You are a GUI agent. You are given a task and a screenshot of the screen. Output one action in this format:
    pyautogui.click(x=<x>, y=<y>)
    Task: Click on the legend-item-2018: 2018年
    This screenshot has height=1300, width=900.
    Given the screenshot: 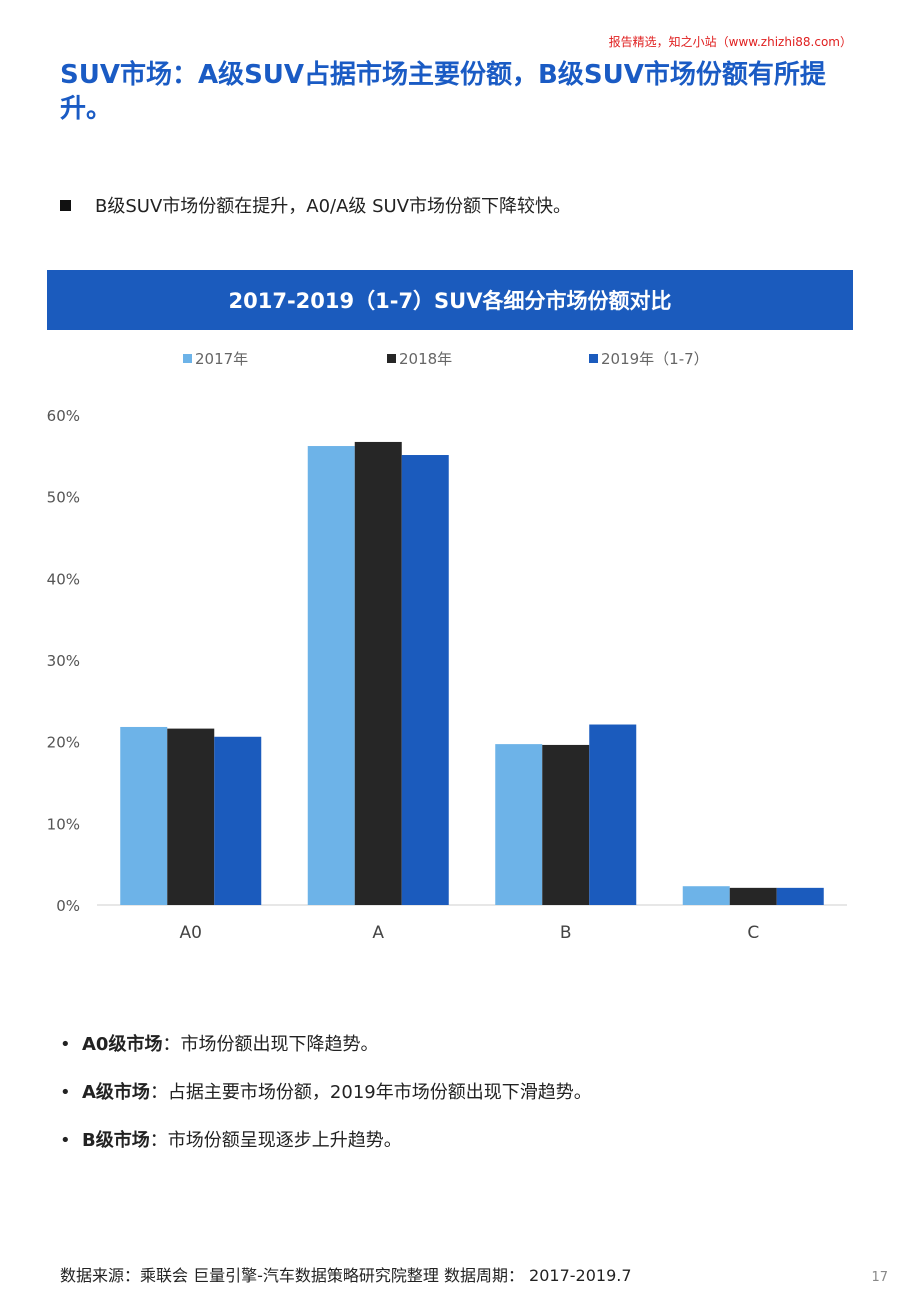 What is the action you would take?
    pyautogui.click(x=419, y=358)
    